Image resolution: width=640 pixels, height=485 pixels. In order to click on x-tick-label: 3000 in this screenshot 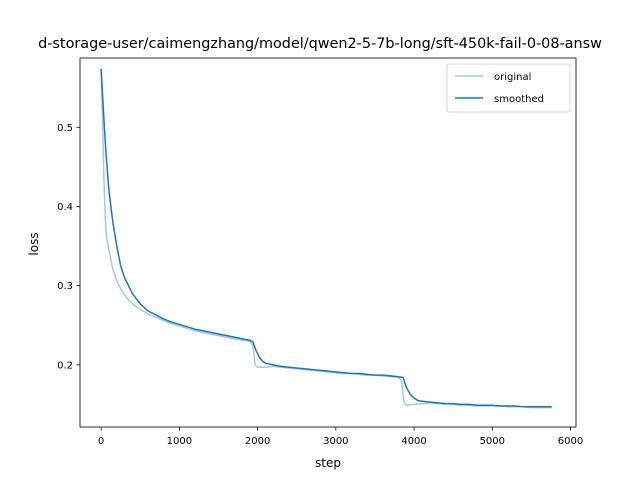, I will do `click(335, 441)`.